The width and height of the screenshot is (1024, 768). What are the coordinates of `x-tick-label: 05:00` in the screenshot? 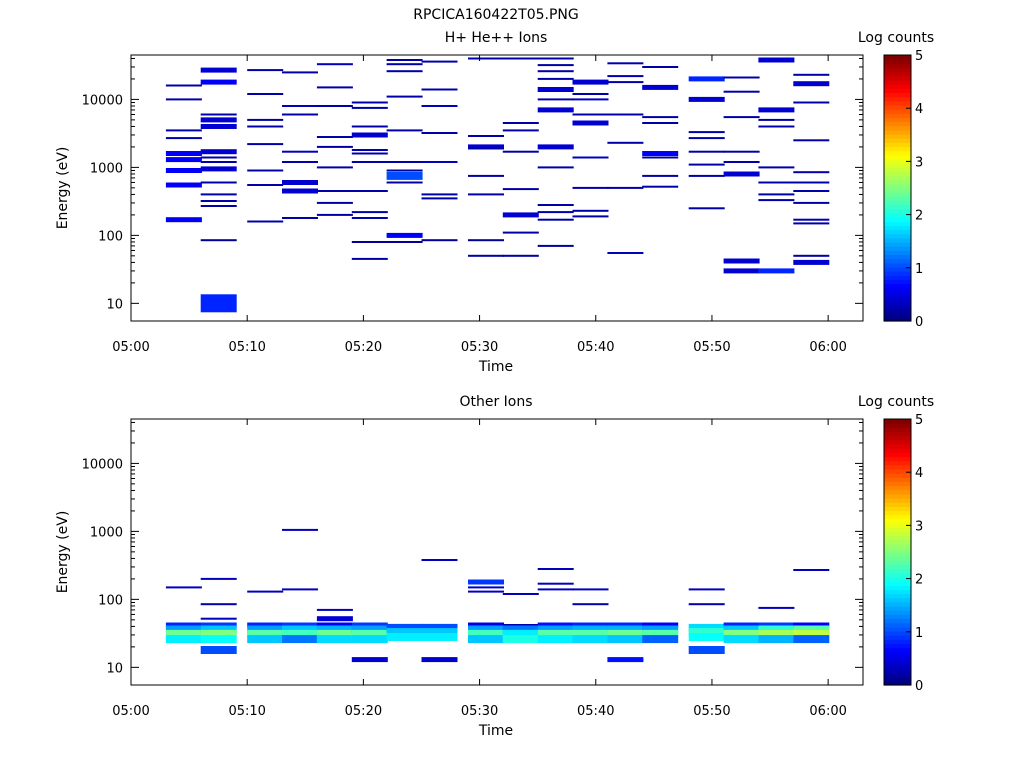 It's located at (130, 711).